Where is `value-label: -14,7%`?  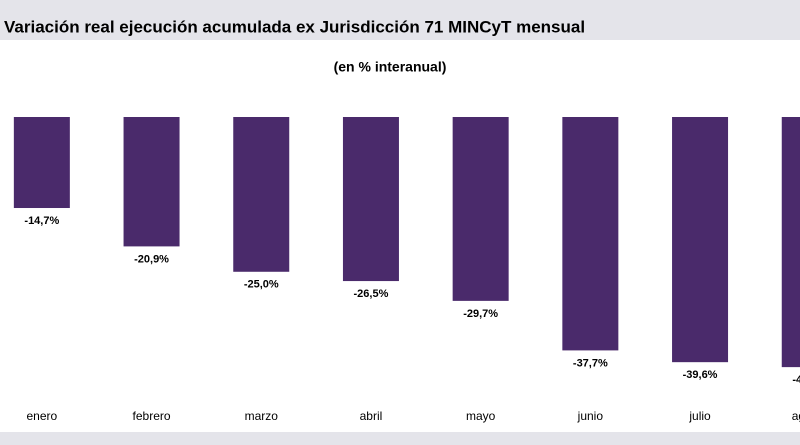 value-label: -14,7% is located at coordinates (41, 221).